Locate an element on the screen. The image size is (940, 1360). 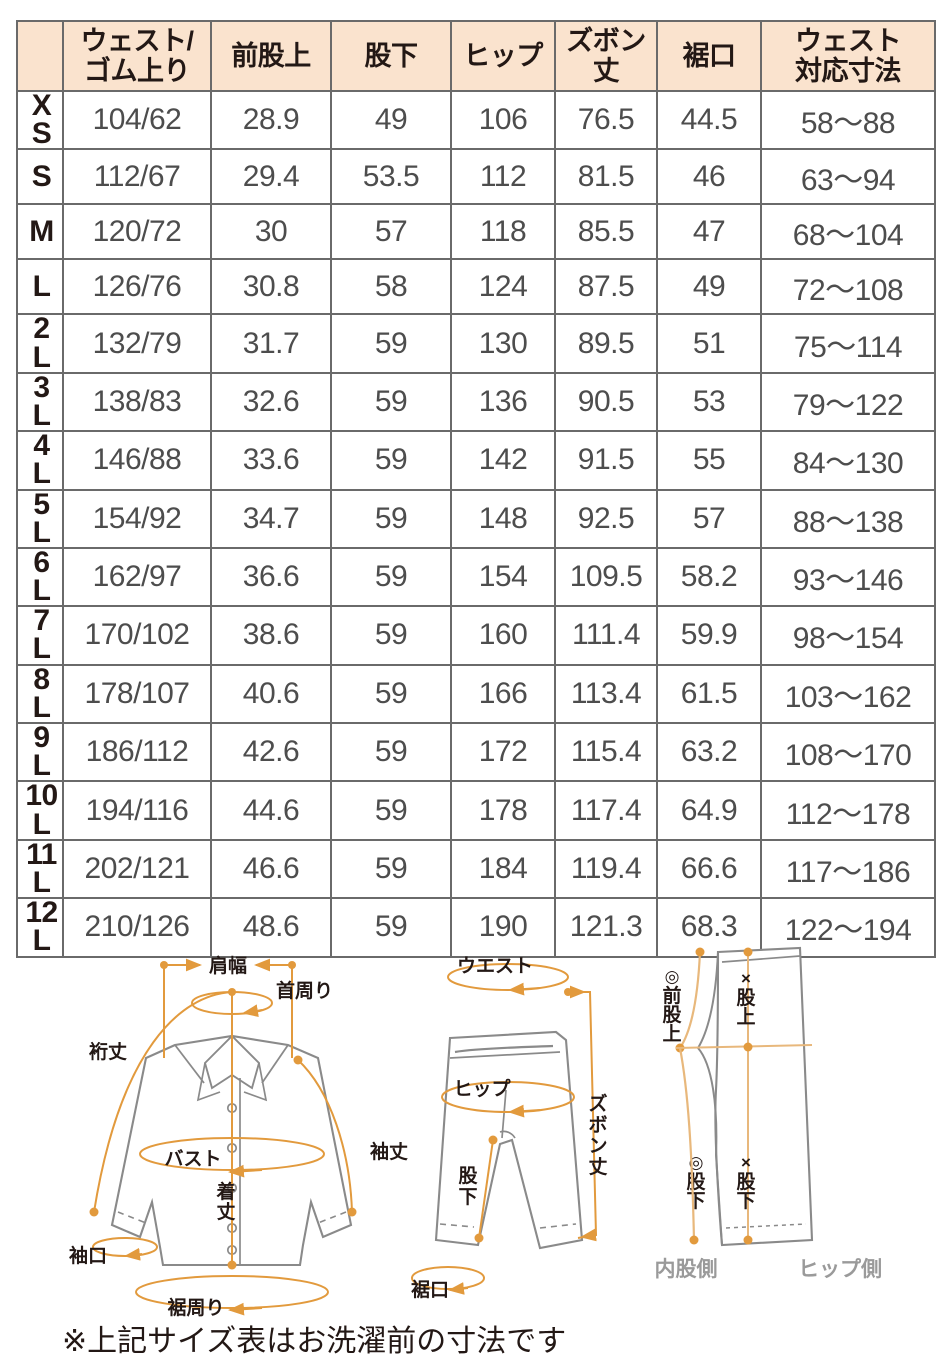
jacket-diagram: 肩幅 首周り 裄丈 バスト 袖丈 着丈 is located at coordinates (238, 1136).